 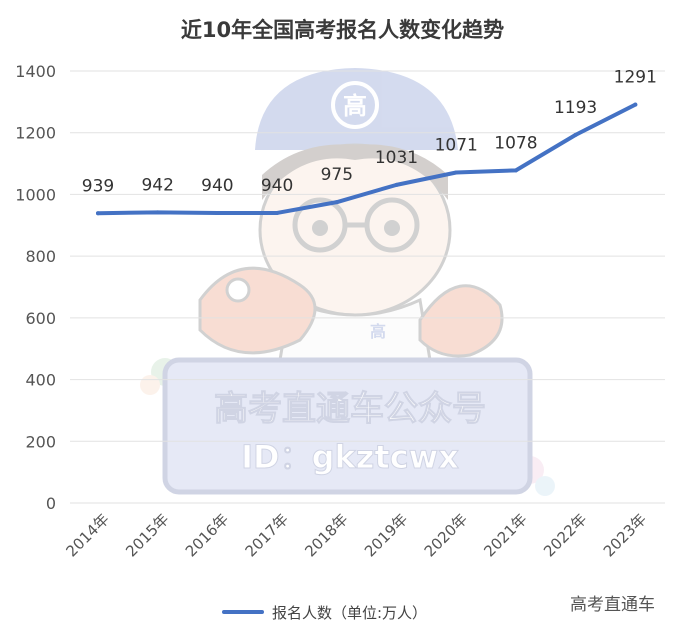 What do you see at coordinates (87, 535) in the screenshot?
I see `x-tick-label: 2014年` at bounding box center [87, 535].